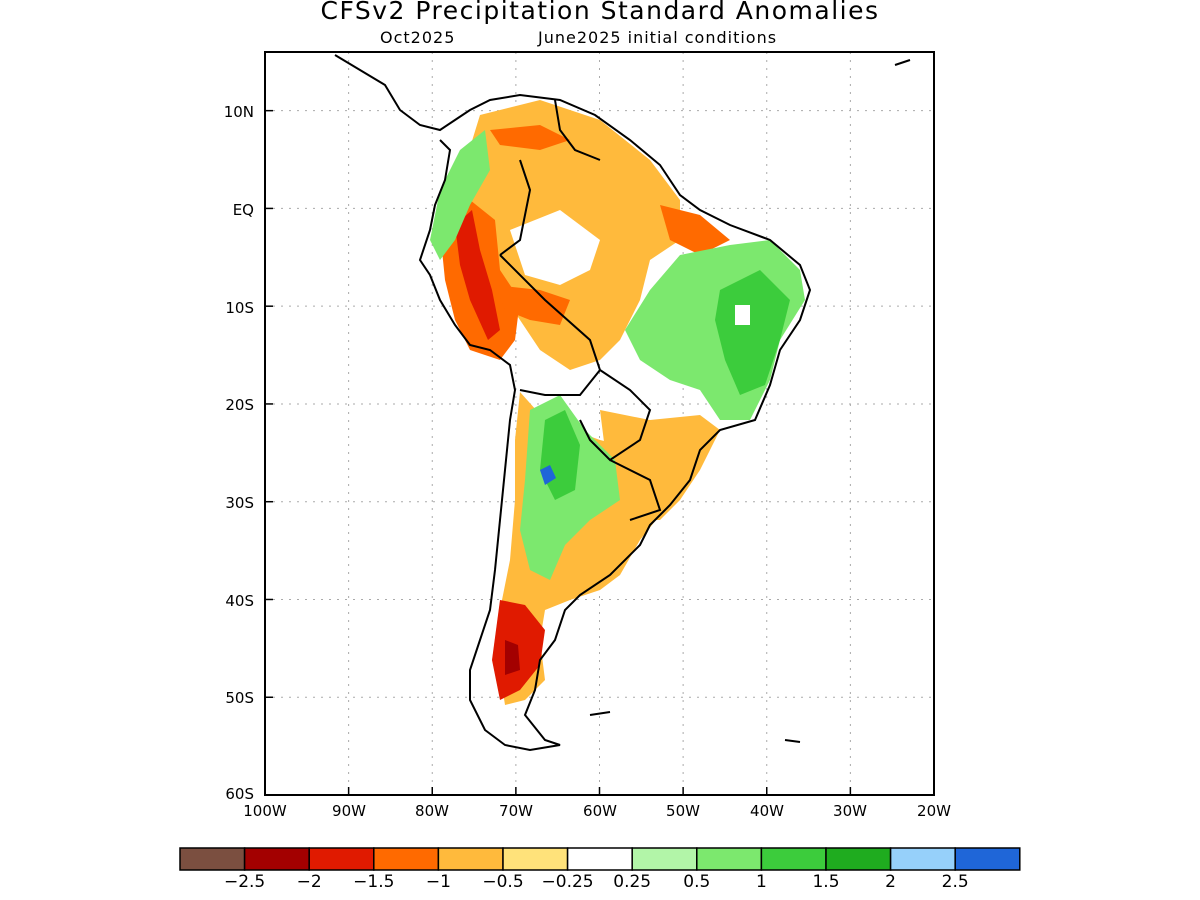 The height and width of the screenshot is (900, 1200). What do you see at coordinates (239, 601) in the screenshot?
I see `lat-label-40s: 40S` at bounding box center [239, 601].